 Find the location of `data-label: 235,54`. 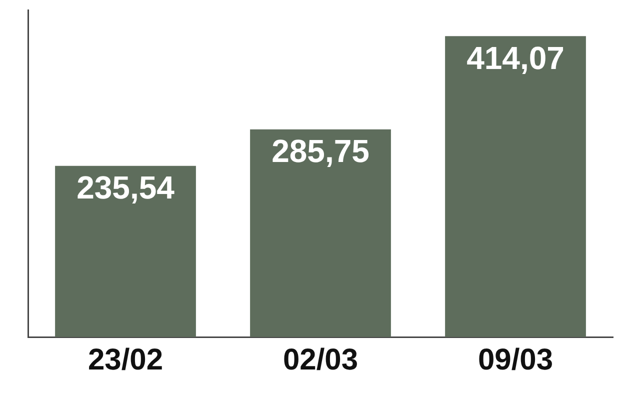

data-label: 235,54 is located at coordinates (125, 188).